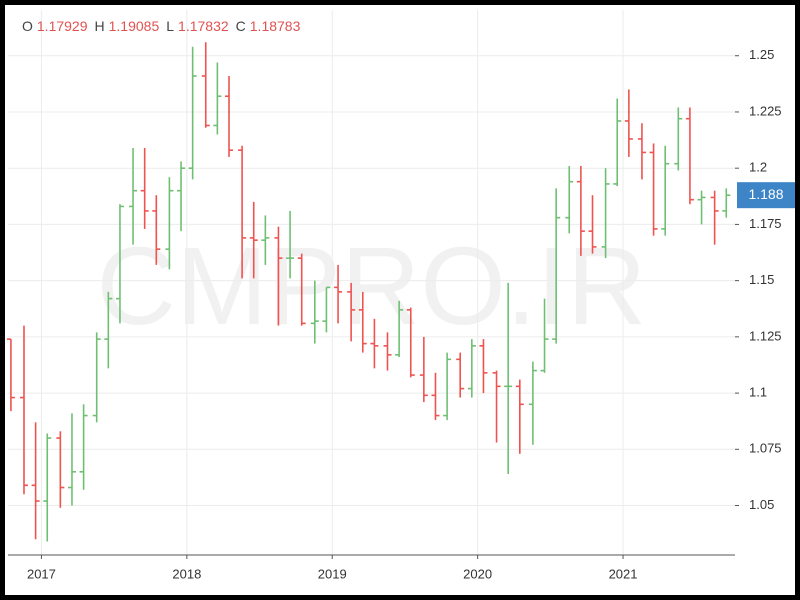 This screenshot has height=600, width=800. Describe the element at coordinates (765, 335) in the screenshot. I see `y-tick-label: 1.125` at that location.